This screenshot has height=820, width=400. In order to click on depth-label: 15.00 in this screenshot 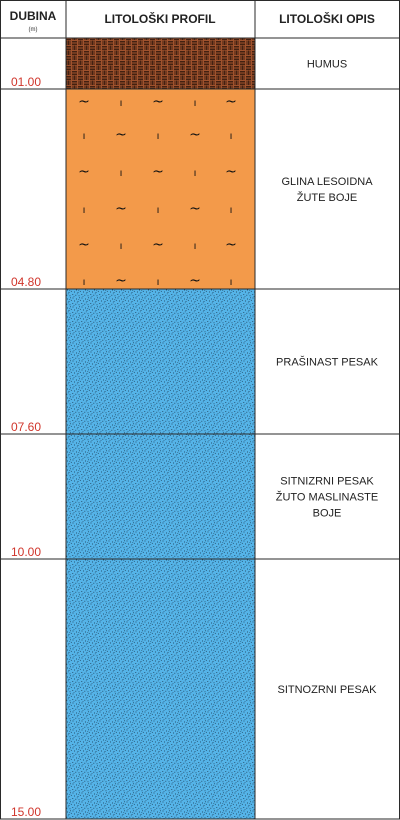, I will do `click(26, 812)`.